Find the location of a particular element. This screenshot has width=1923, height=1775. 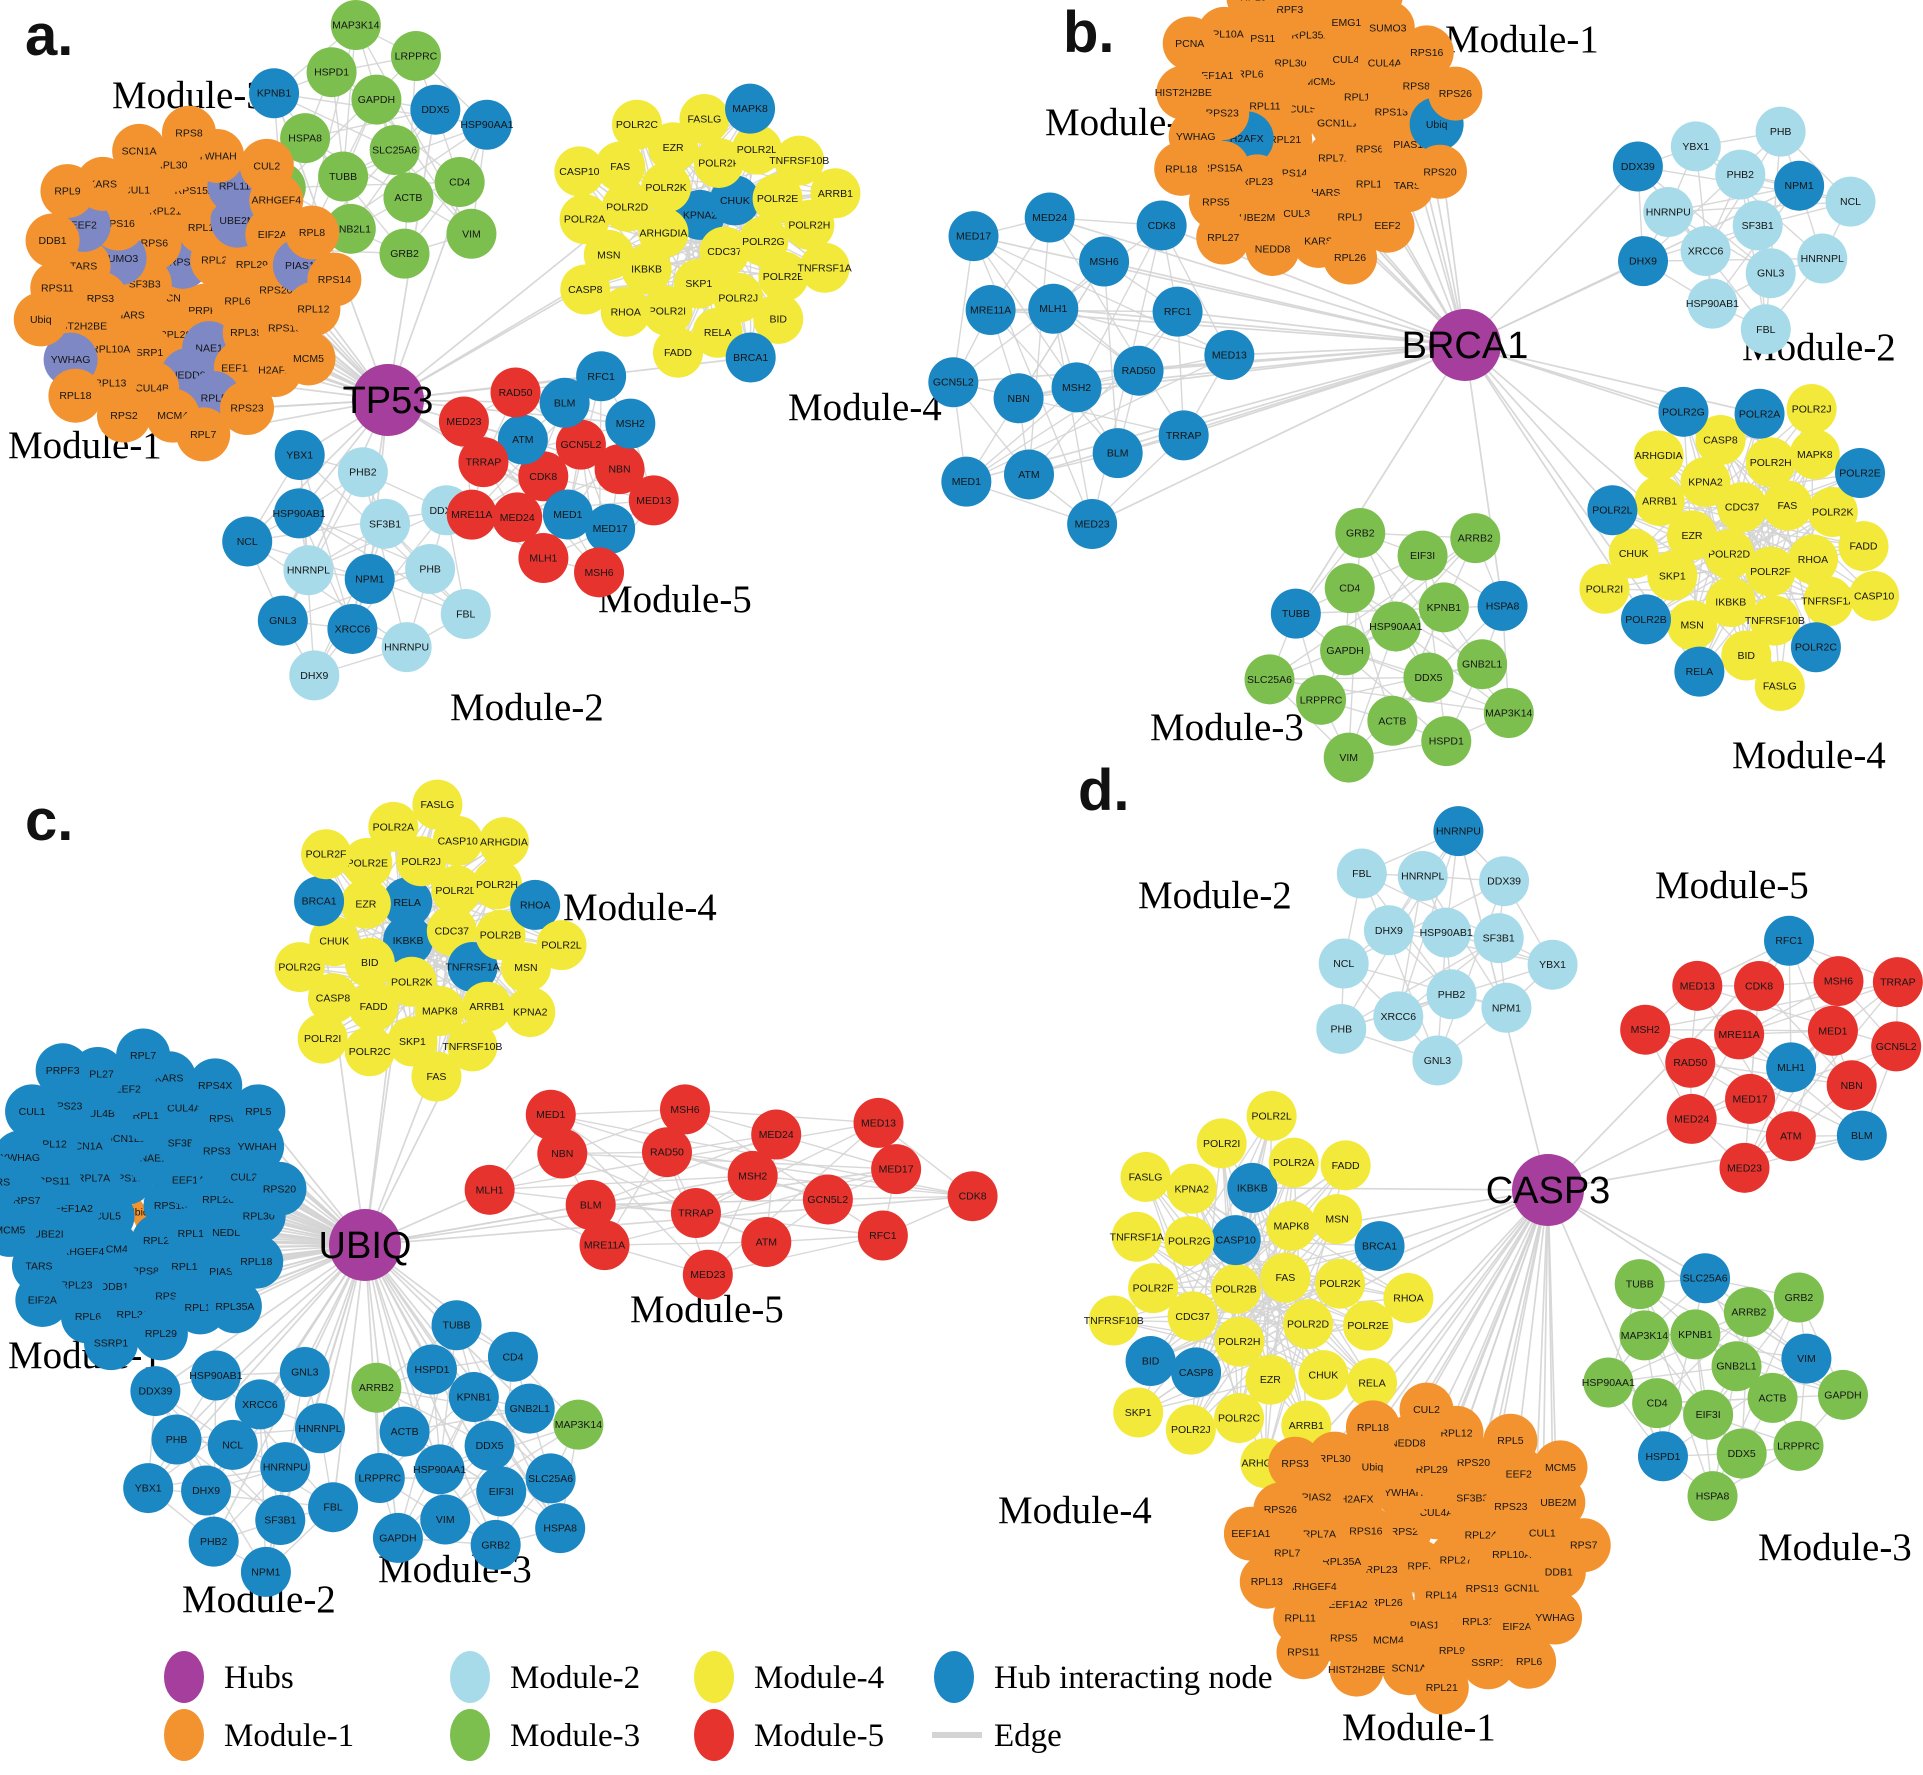

node-label: POLR2J is located at coordinates (1191, 1430).